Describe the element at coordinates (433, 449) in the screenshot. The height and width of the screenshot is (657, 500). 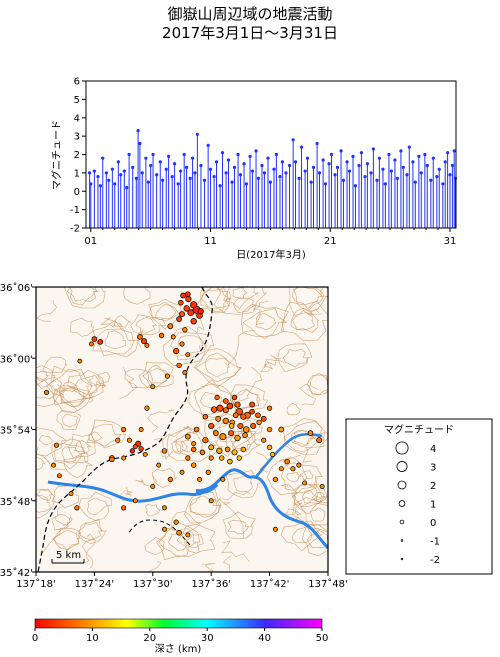
I see `legend-label: 4` at that location.